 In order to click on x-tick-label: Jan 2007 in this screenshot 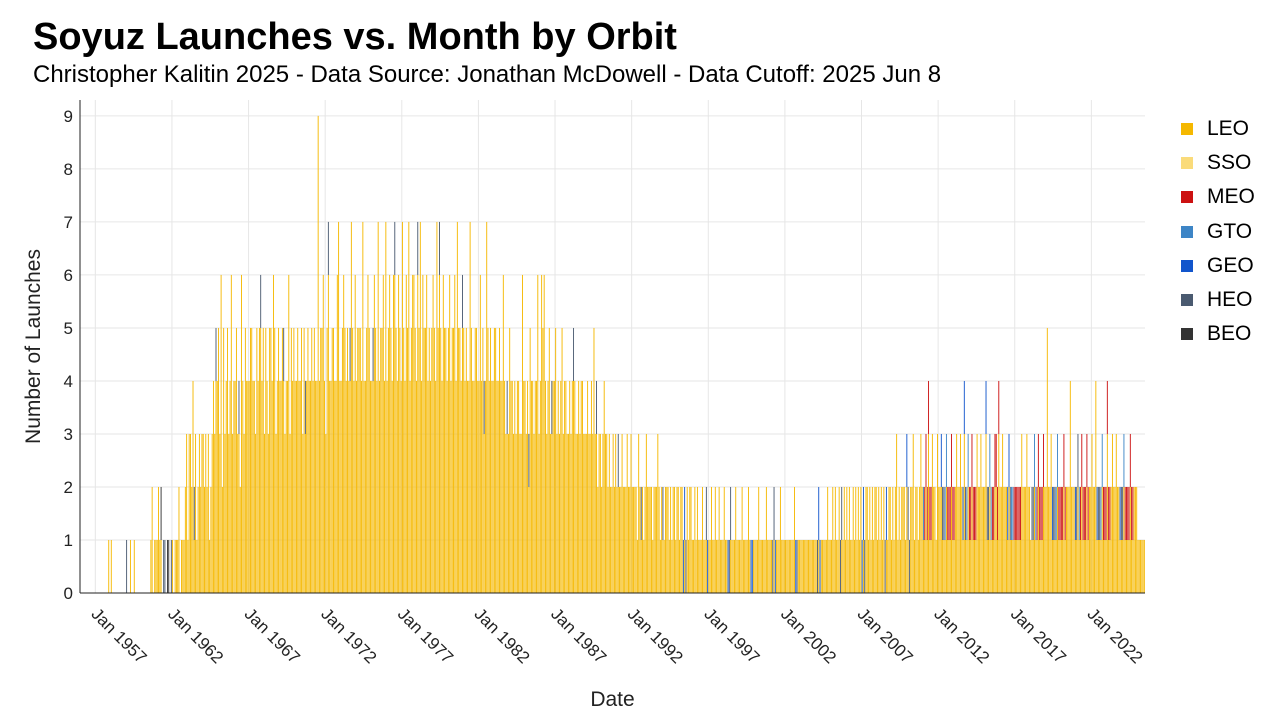, I will do `click(885, 635)`.